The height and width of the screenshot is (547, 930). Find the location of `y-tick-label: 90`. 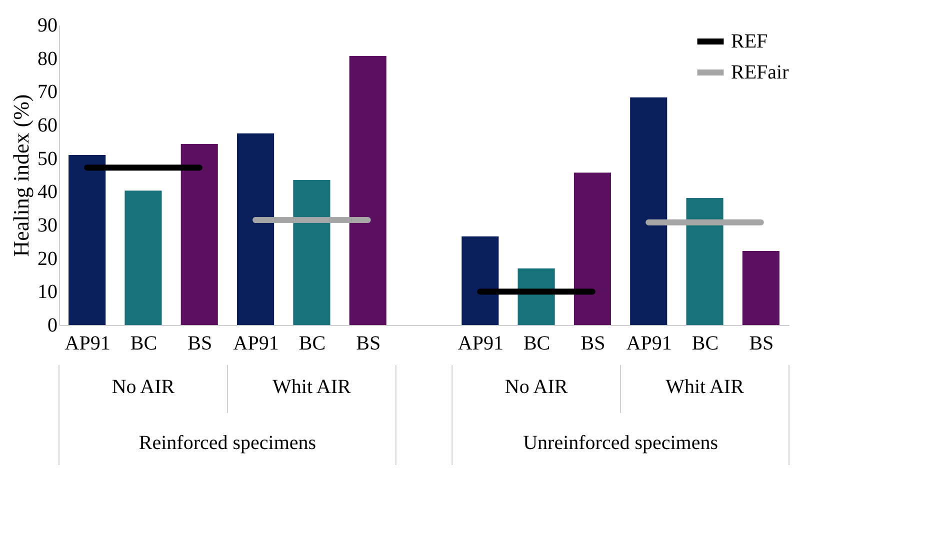

y-tick-label: 90 is located at coordinates (48, 25).